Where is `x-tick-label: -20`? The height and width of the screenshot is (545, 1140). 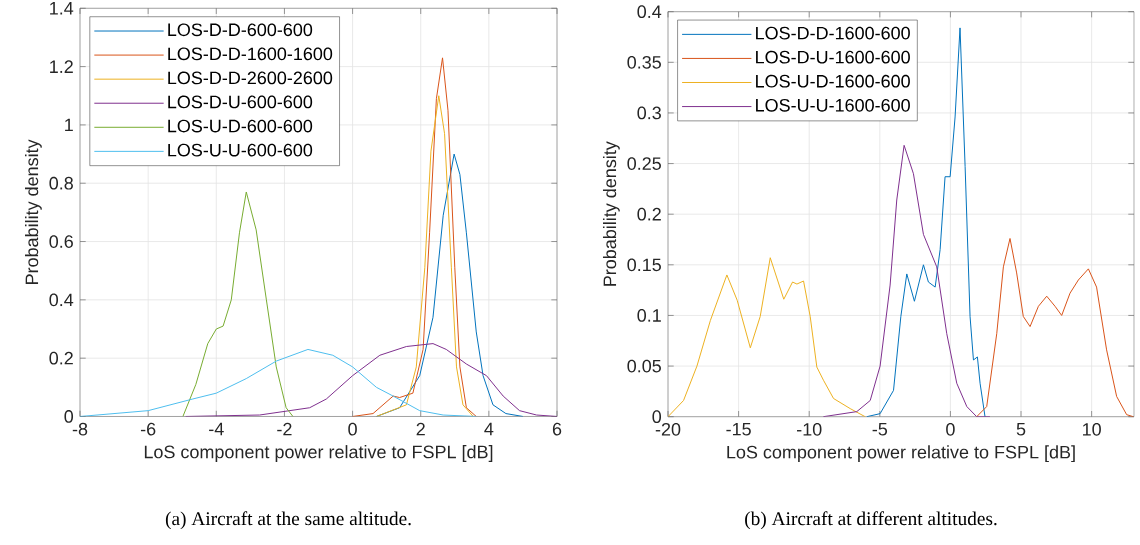 x-tick-label: -20 is located at coordinates (668, 429).